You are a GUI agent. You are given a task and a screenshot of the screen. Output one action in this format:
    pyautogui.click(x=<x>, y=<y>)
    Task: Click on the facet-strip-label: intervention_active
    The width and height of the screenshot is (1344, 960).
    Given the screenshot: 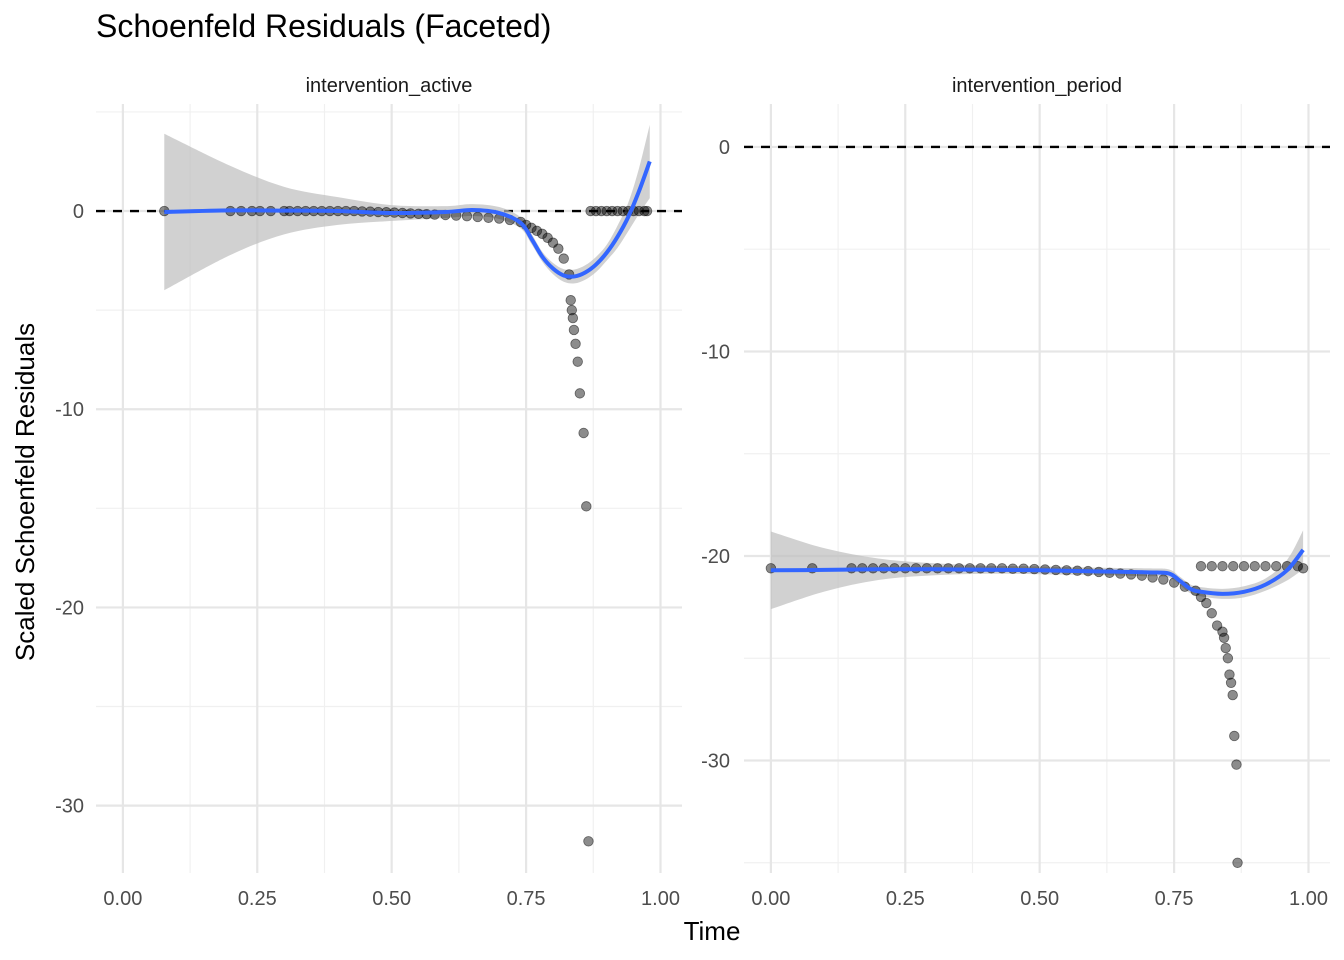 What is the action you would take?
    pyautogui.click(x=389, y=86)
    